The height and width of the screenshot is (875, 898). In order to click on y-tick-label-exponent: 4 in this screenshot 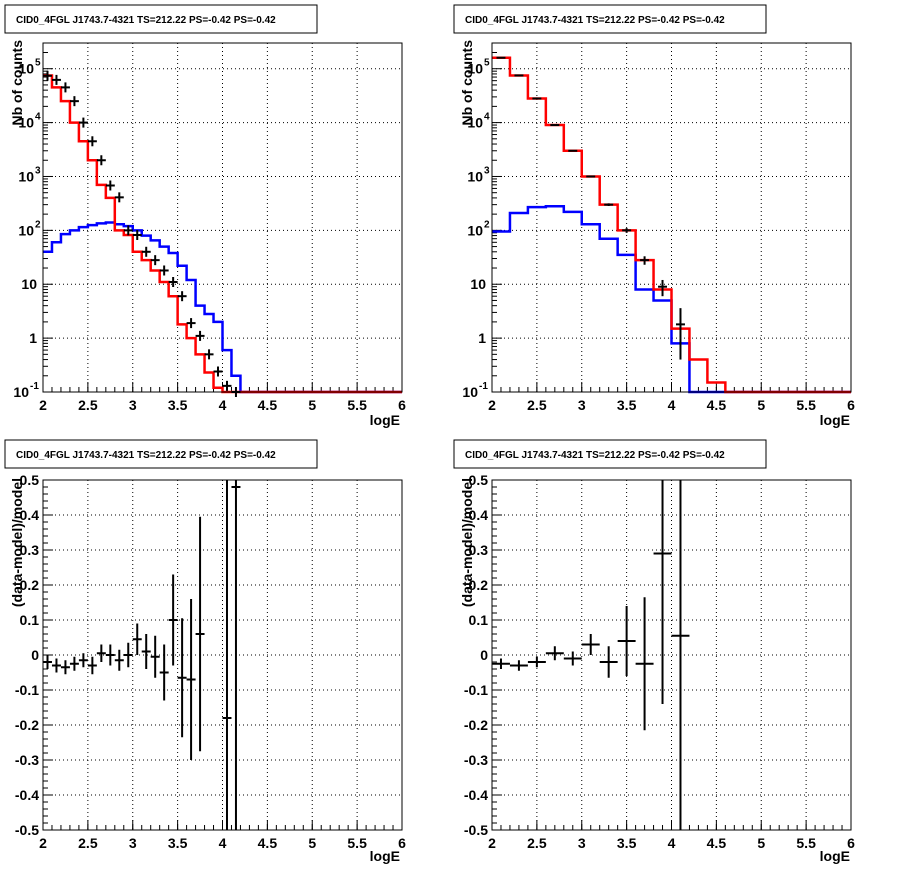, I will do `click(38, 117)`.